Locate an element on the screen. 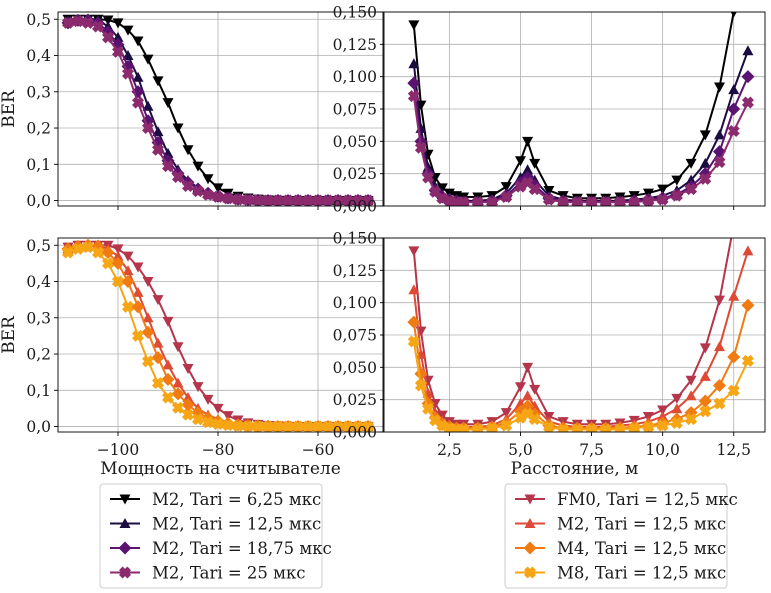 The height and width of the screenshot is (593, 771). y-tick-label: 0,5 is located at coordinates (38, 20).